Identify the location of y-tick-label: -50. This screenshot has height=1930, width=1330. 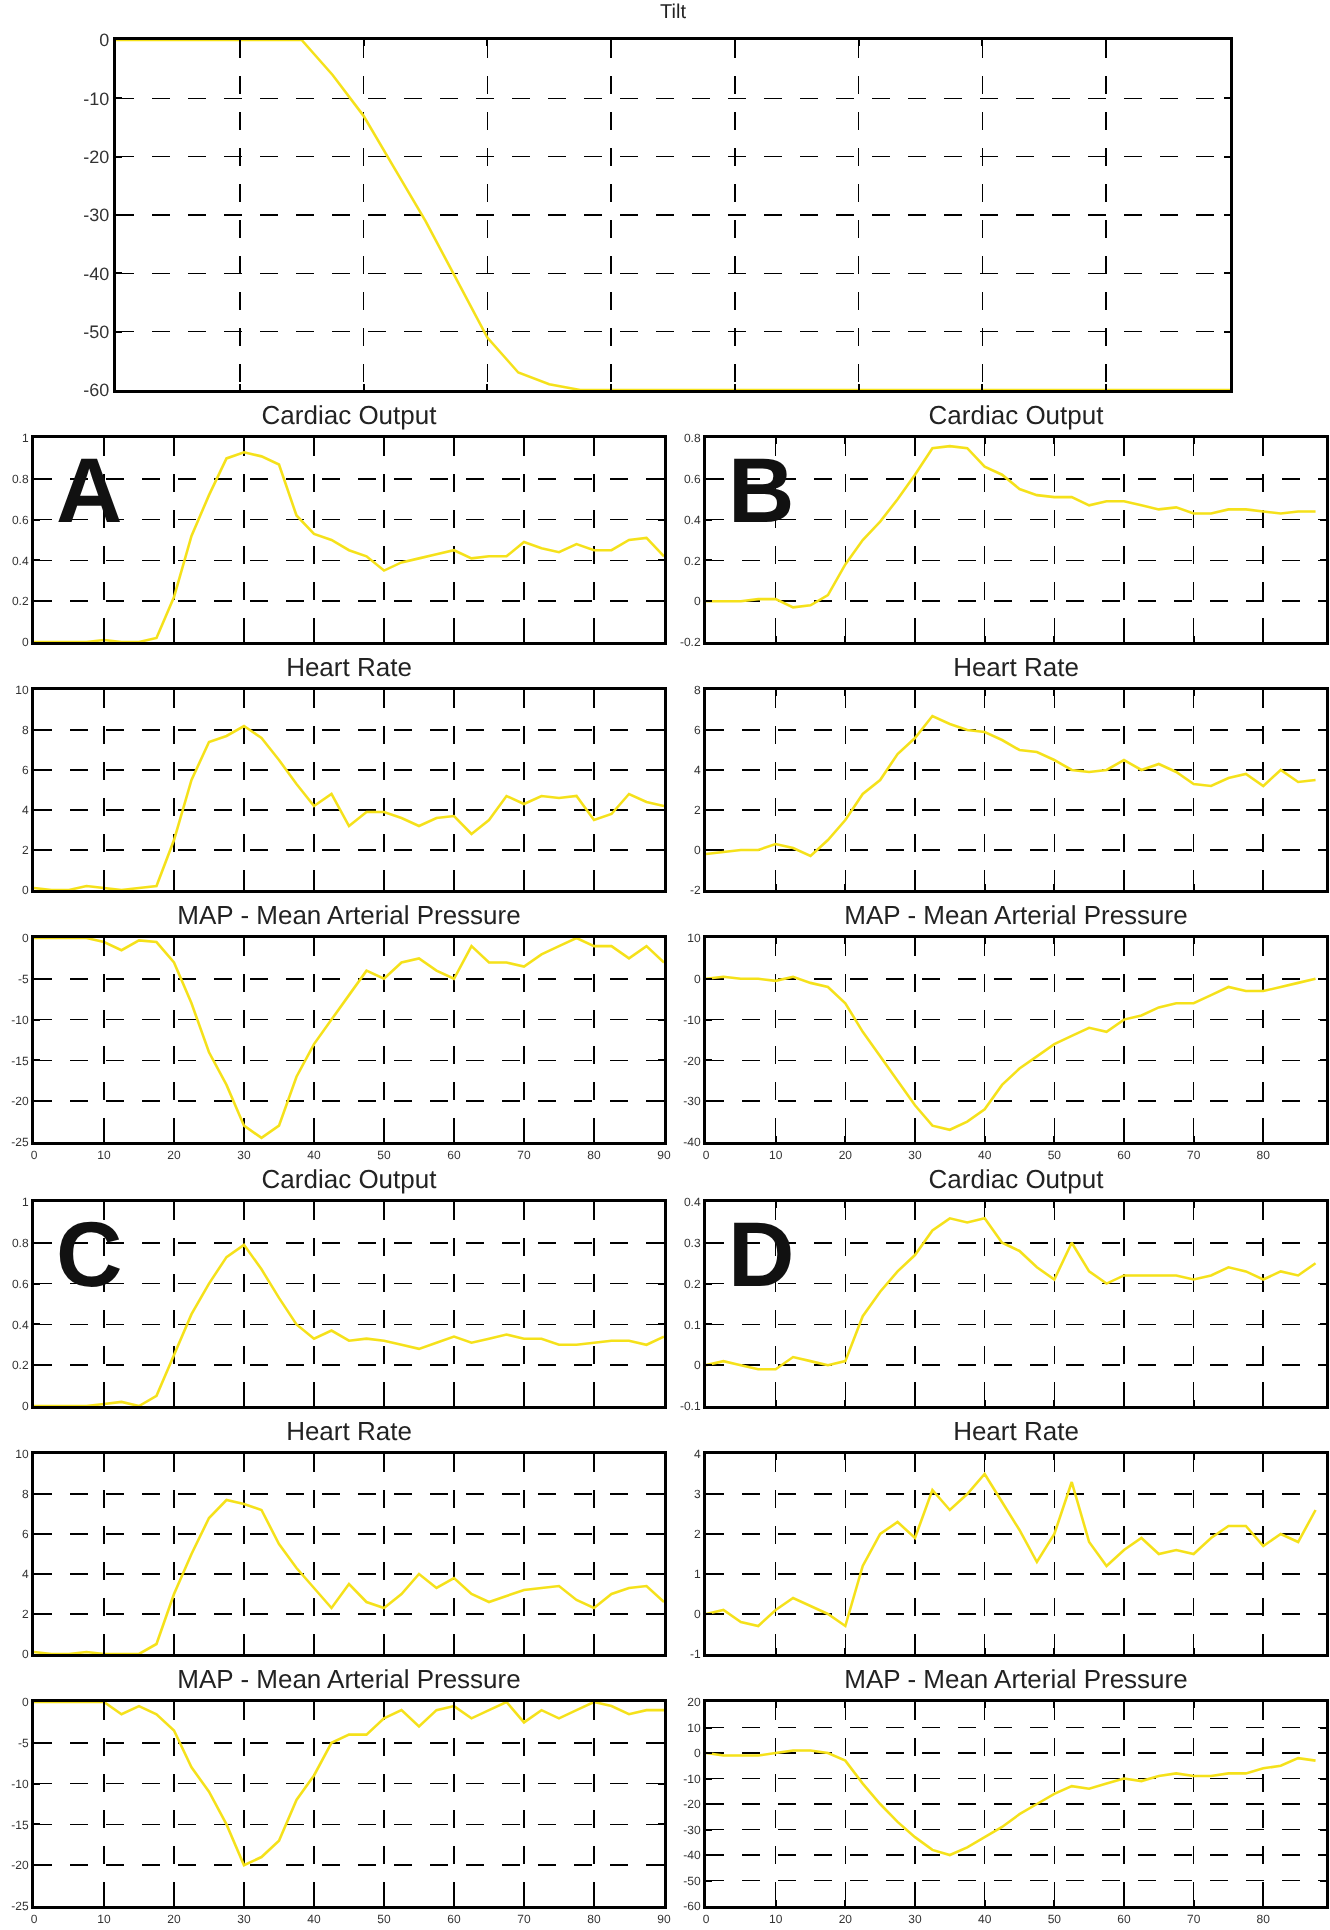
(96, 331).